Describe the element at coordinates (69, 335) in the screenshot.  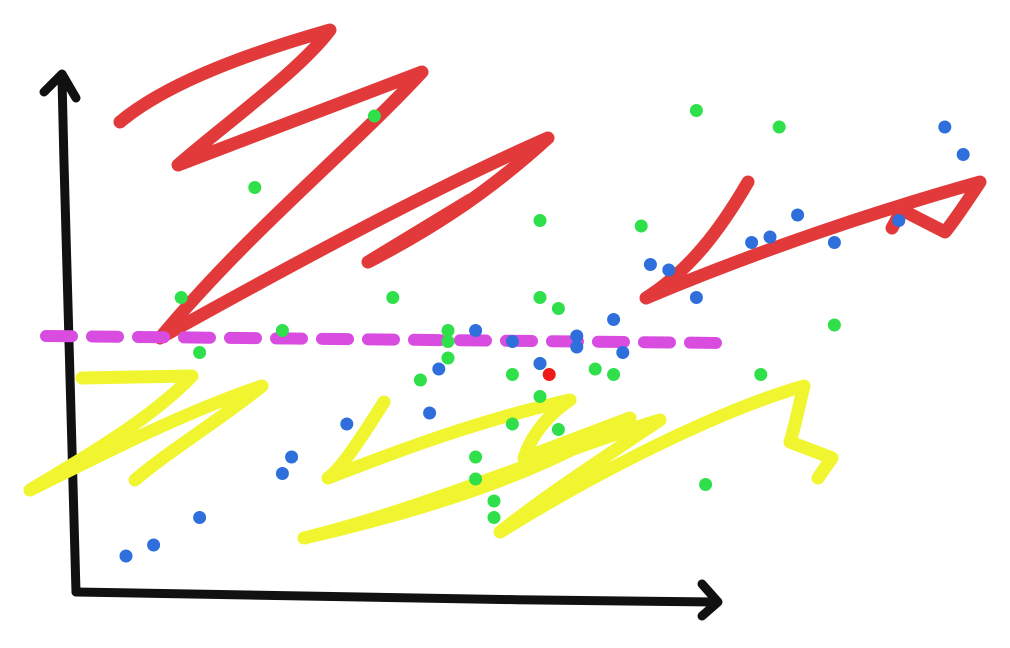
I see `y-axis` at that location.